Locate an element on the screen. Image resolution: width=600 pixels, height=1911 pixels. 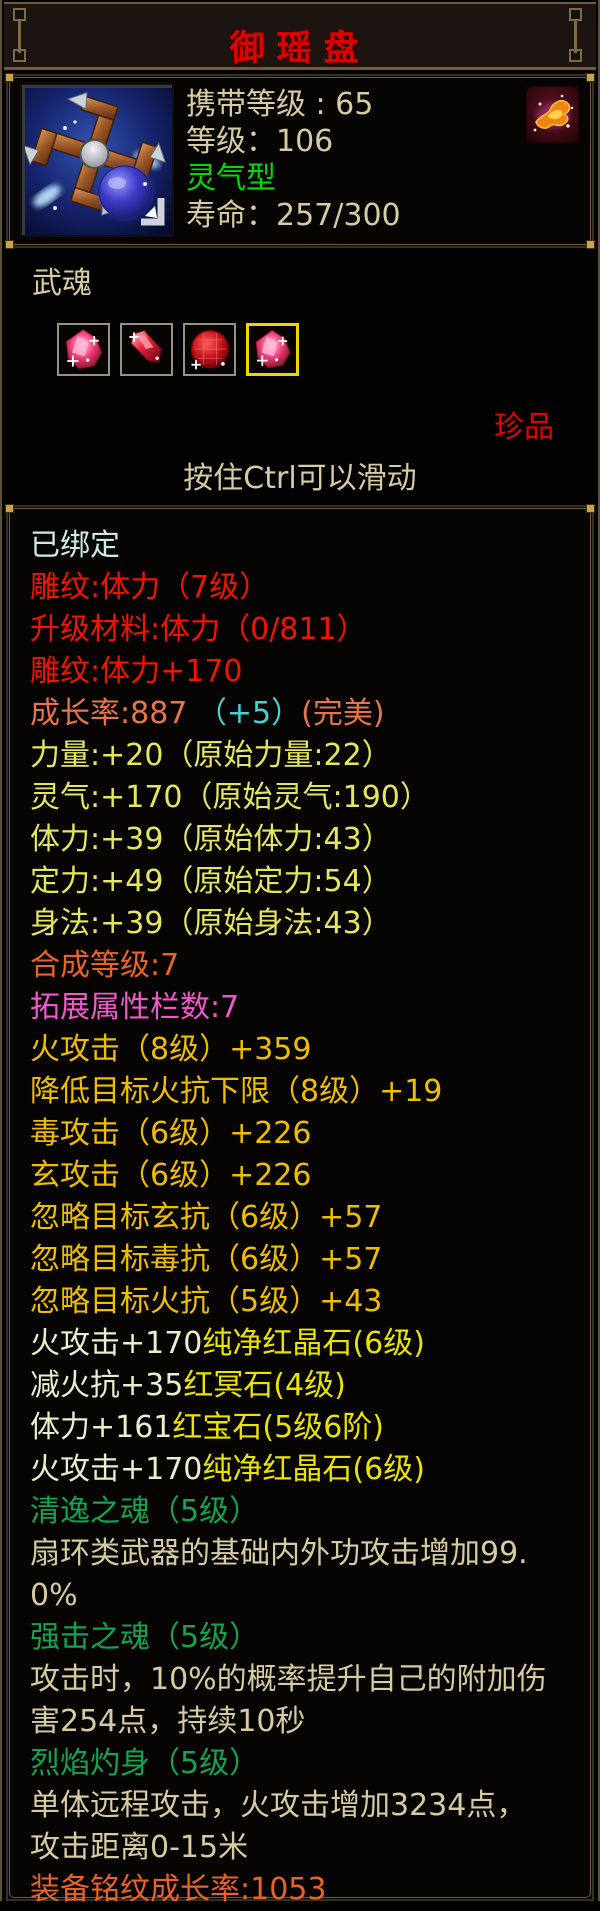
stat-segment: 定力:+49（原始定力:54） is located at coordinates (211, 881).